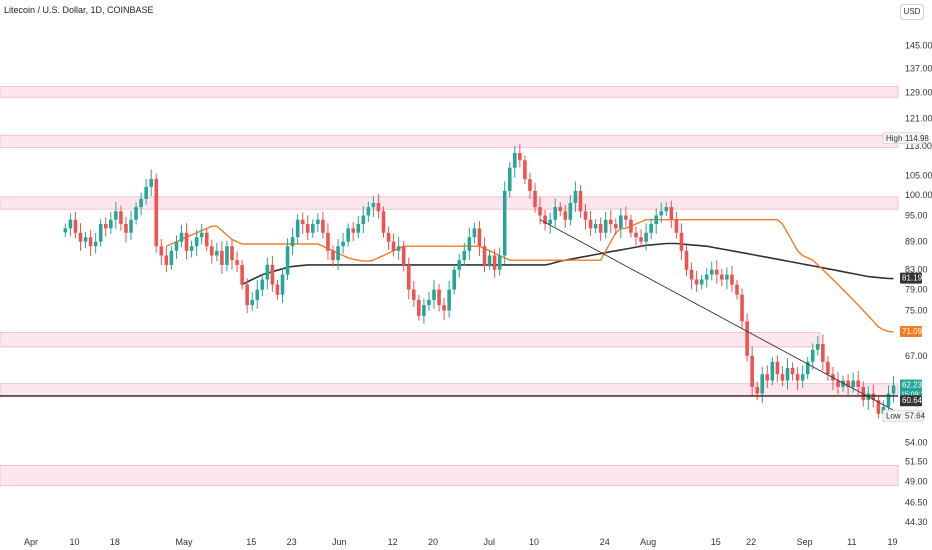 The width and height of the screenshot is (932, 550). I want to click on low-marker-label: Low, so click(893, 415).